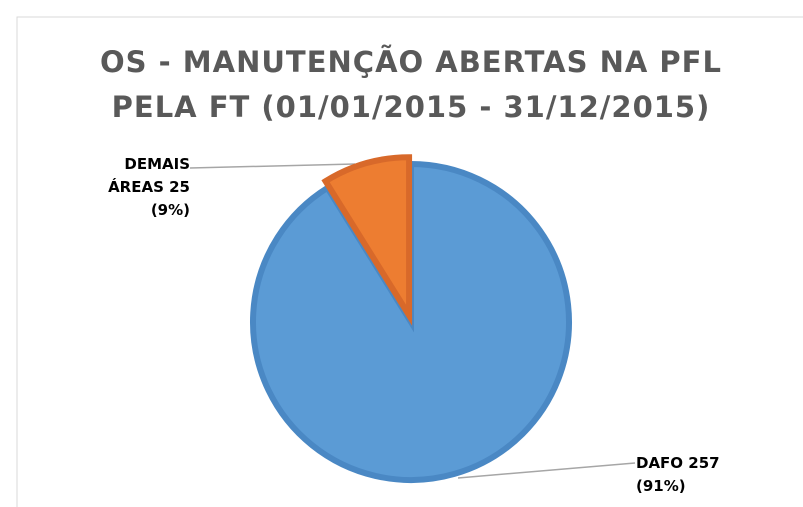  Describe the element at coordinates (411, 62) in the screenshot. I see `chart-title-line: OS - MANUTENÇÃO ABERTAS NA PFL` at that location.